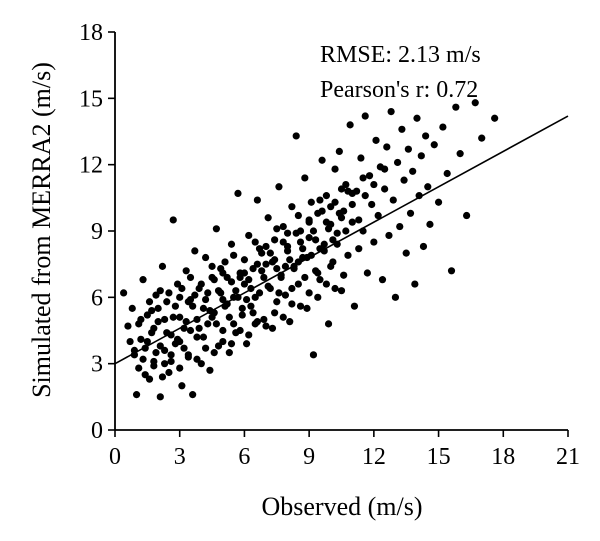  Describe the element at coordinates (503, 457) in the screenshot. I see `x-tick-label: 18` at that location.